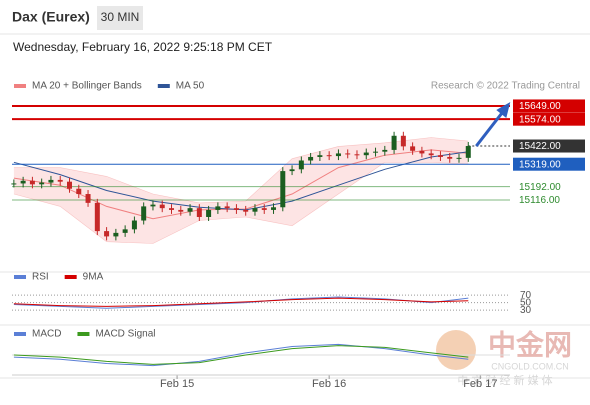  Describe the element at coordinates (505, 86) in the screenshot. I see `credit: Research © 2022 Trading Central` at that location.